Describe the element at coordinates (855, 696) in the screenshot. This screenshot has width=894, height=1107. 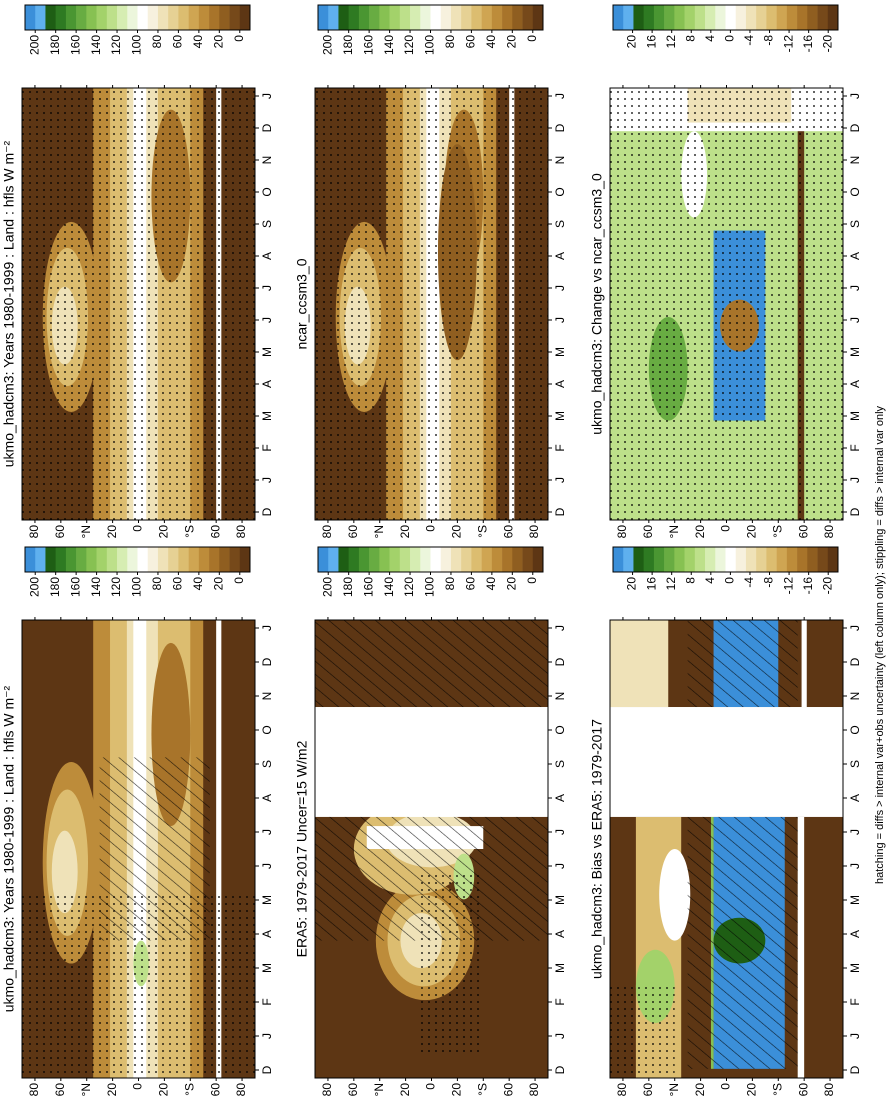
I see `x-tick-label: N` at that location.